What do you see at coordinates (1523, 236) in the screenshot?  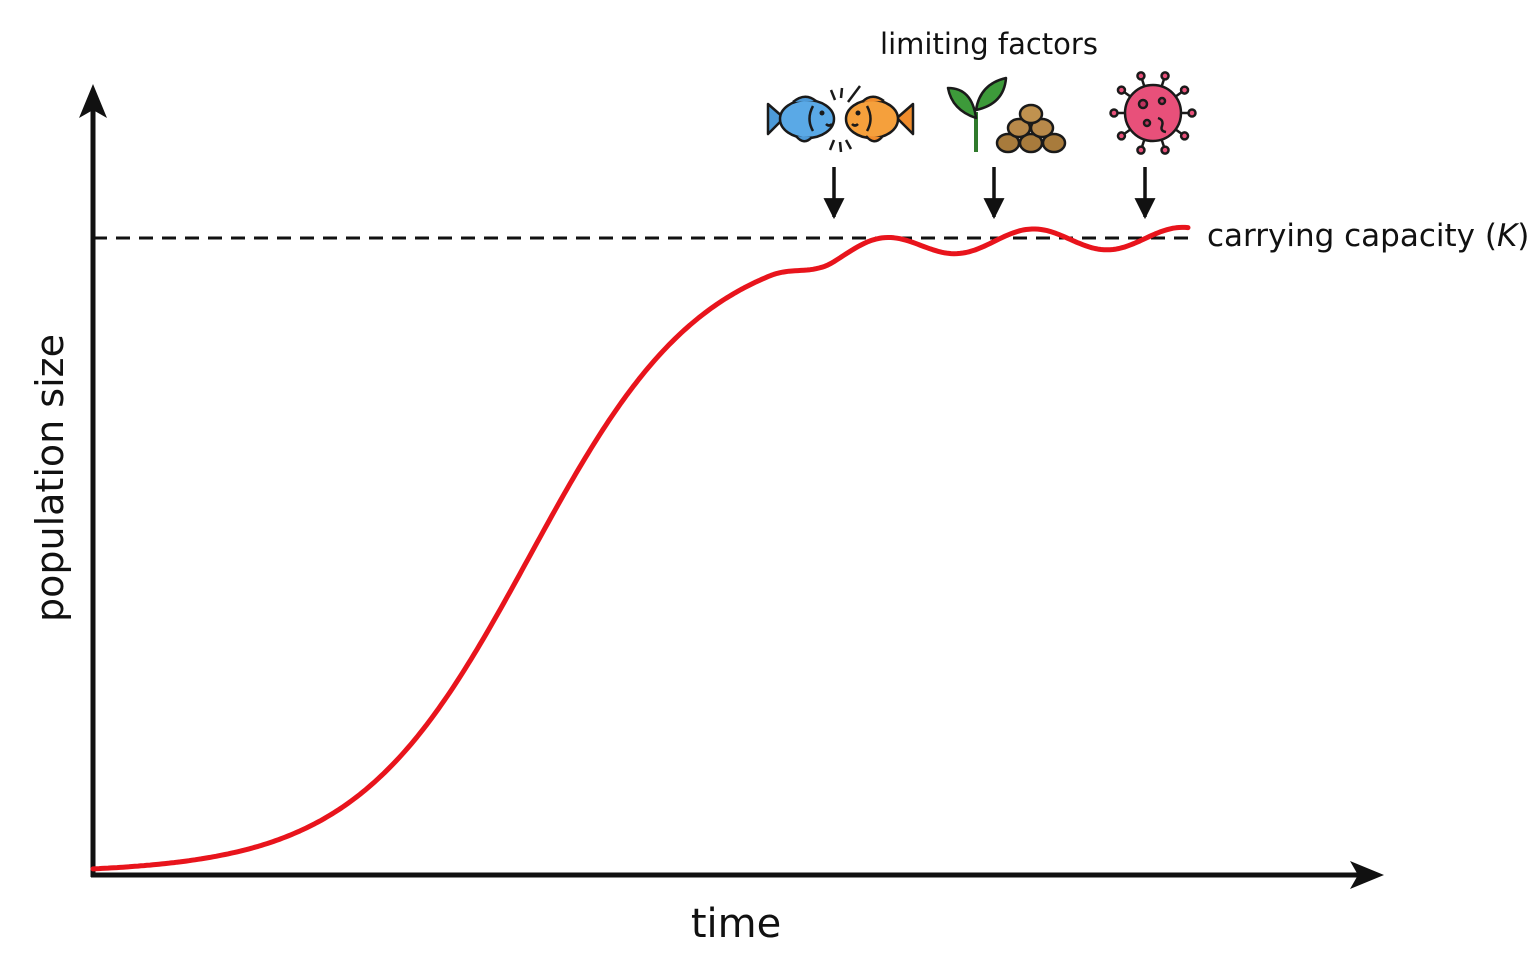 I see `carrying-capacity-close: )` at bounding box center [1523, 236].